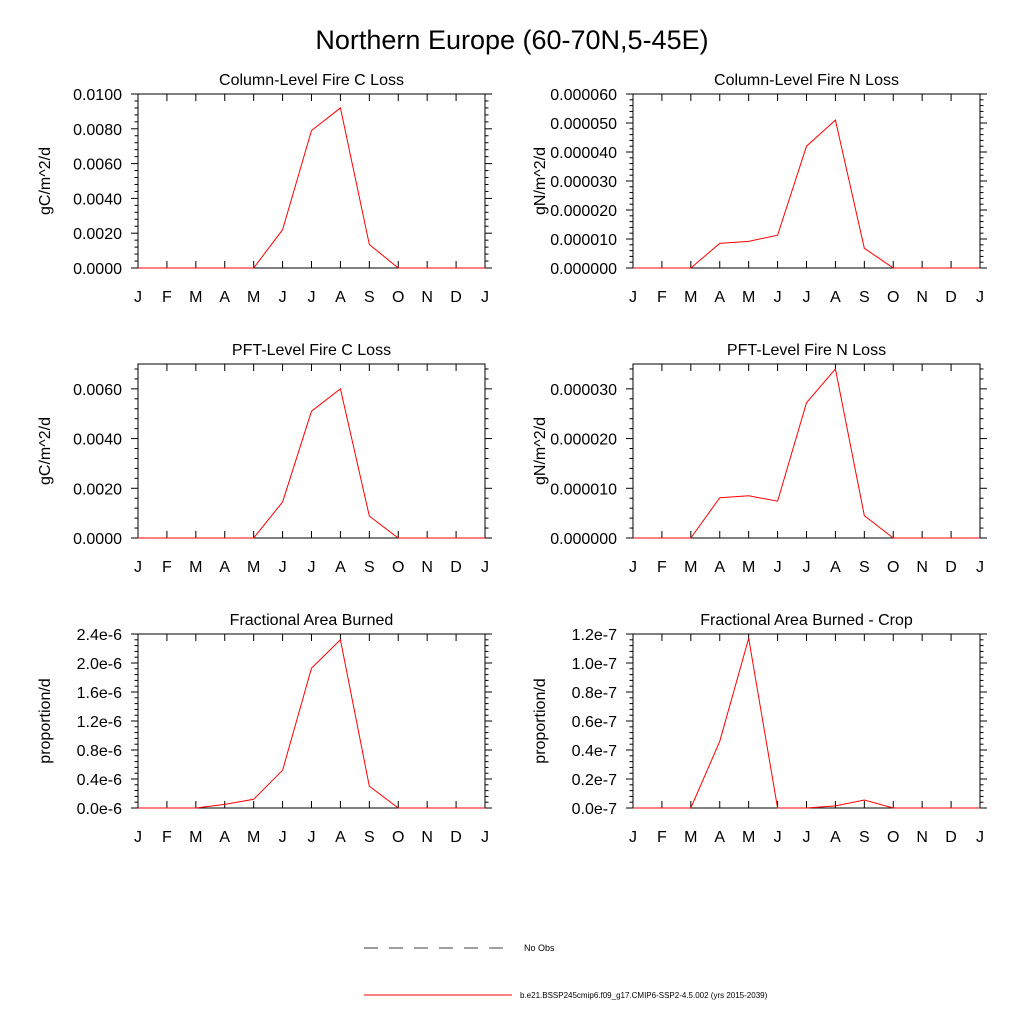  Describe the element at coordinates (806, 80) in the screenshot. I see `chart-title: Column-Level Fire N Loss` at that location.